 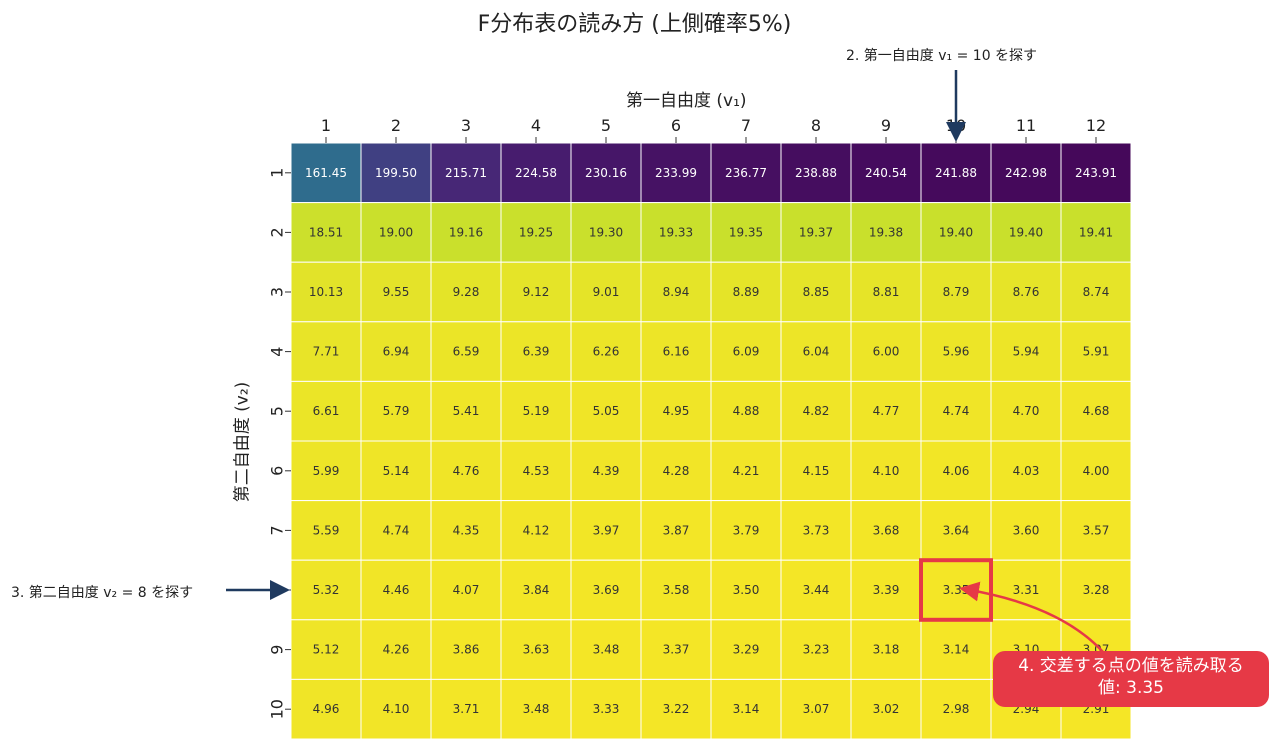 I want to click on cell-value-label: 19.35, so click(x=746, y=232).